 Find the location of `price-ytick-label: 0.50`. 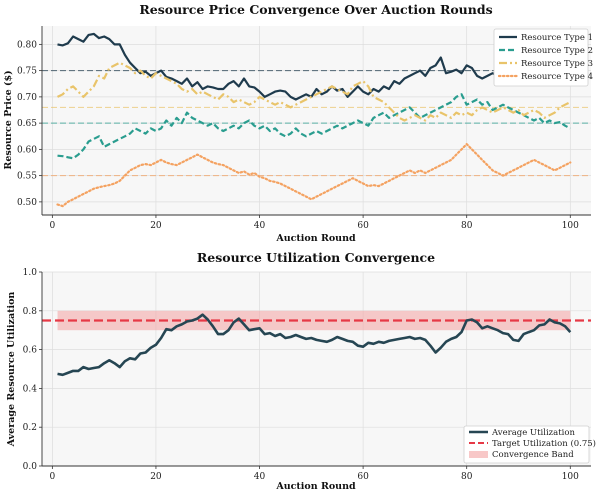

price-ytick-label: 0.50 is located at coordinates (27, 203).